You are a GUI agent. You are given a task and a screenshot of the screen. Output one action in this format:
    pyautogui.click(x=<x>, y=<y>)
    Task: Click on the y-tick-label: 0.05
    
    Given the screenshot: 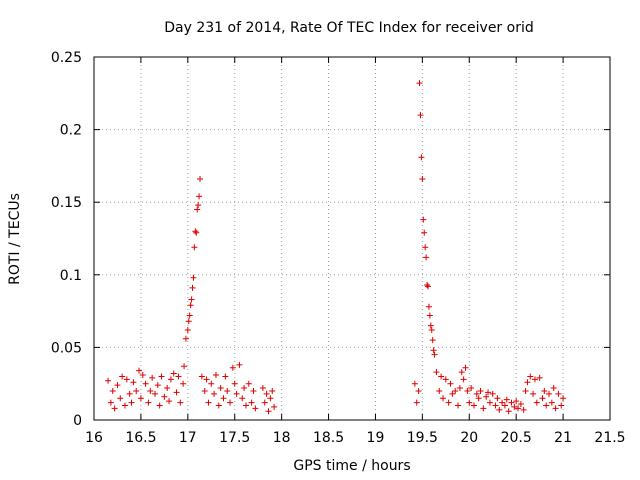 What is the action you would take?
    pyautogui.click(x=66, y=348)
    